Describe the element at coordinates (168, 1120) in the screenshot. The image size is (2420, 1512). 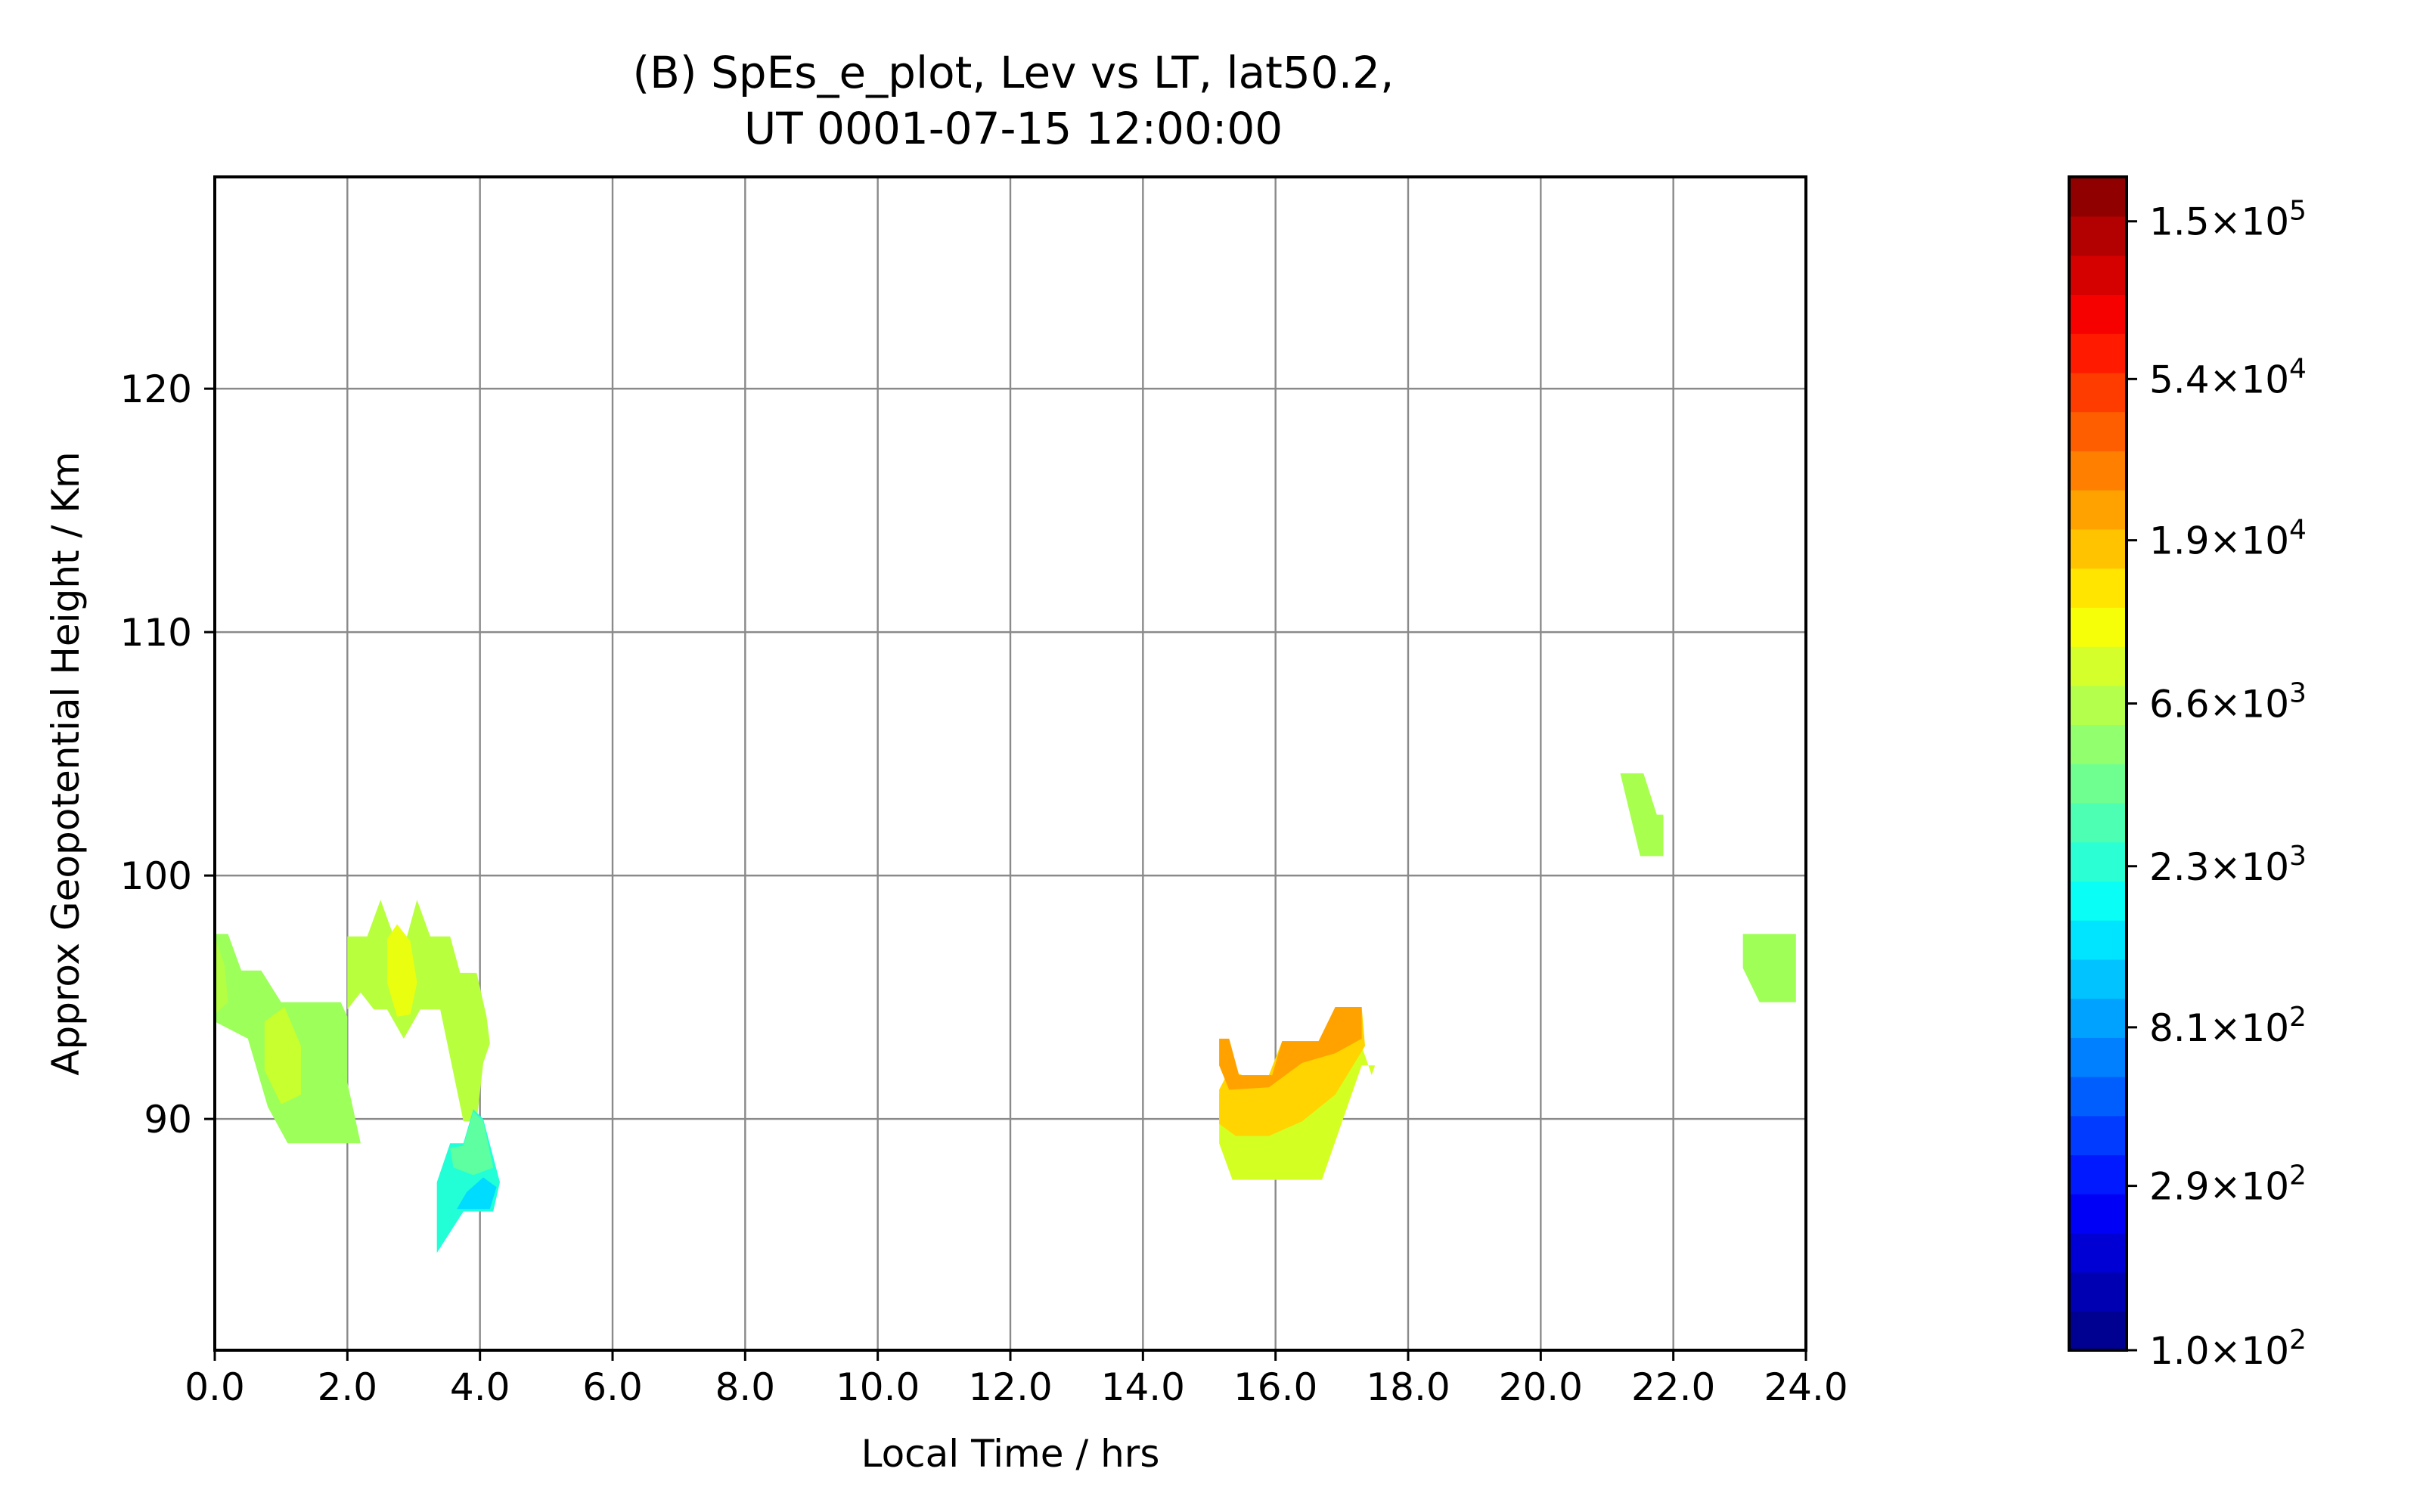
I see `y-tick-label: 90` at that location.